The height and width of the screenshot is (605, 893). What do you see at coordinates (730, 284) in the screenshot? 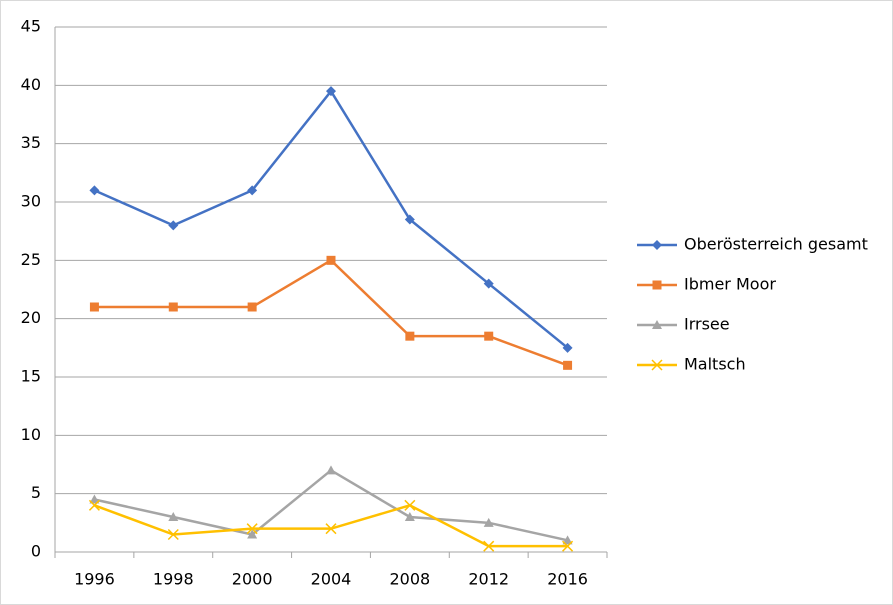
I see `legend-label: Ibmer Moor` at bounding box center [730, 284].